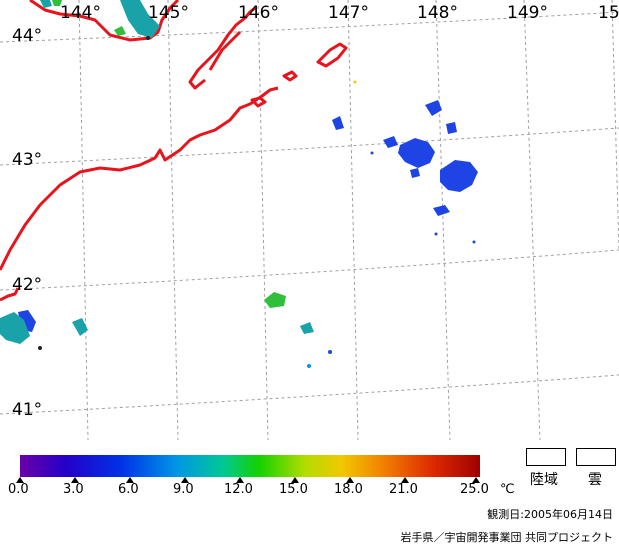  I want to click on colorbar-label: 12.0, so click(238, 489).